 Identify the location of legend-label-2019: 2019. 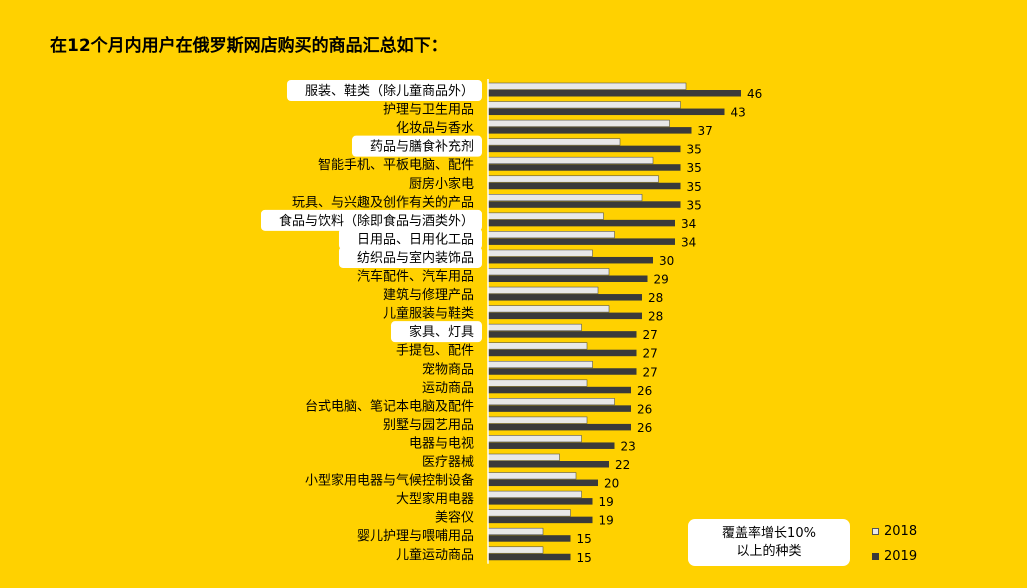
(901, 556).